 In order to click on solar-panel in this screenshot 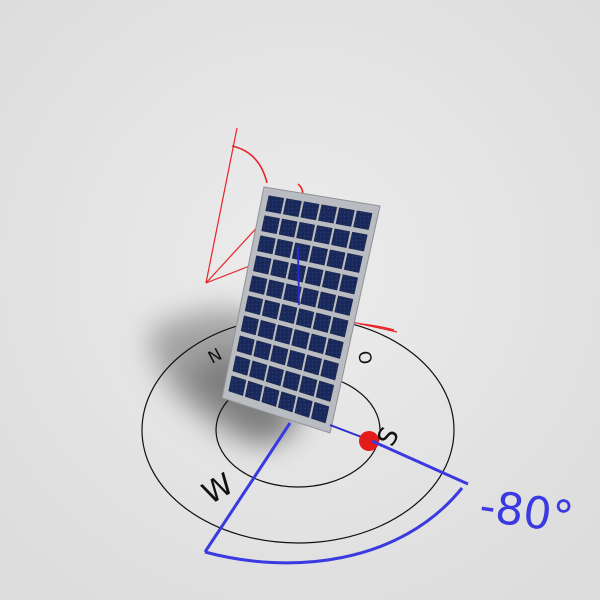, I will do `click(301, 310)`.